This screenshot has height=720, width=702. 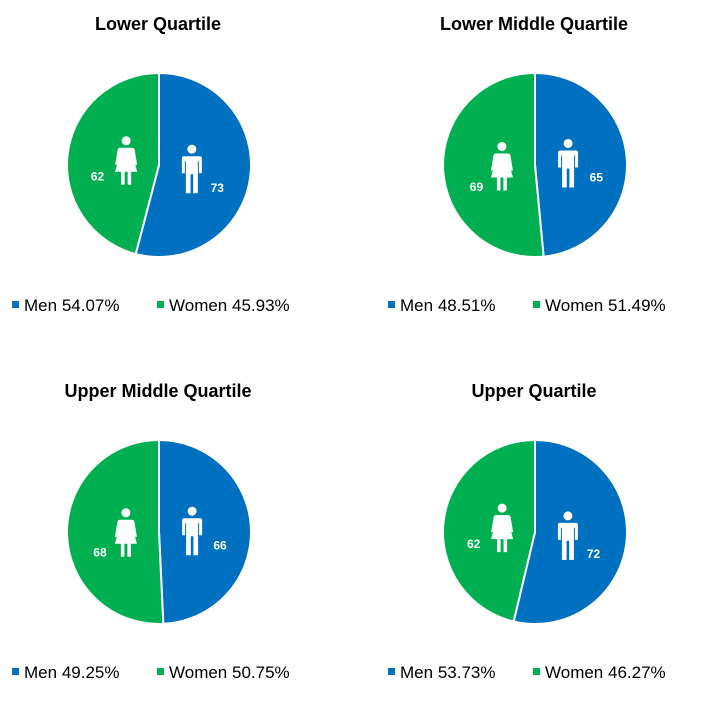 I want to click on legend-item-men: Men 53.73%, so click(x=441, y=673).